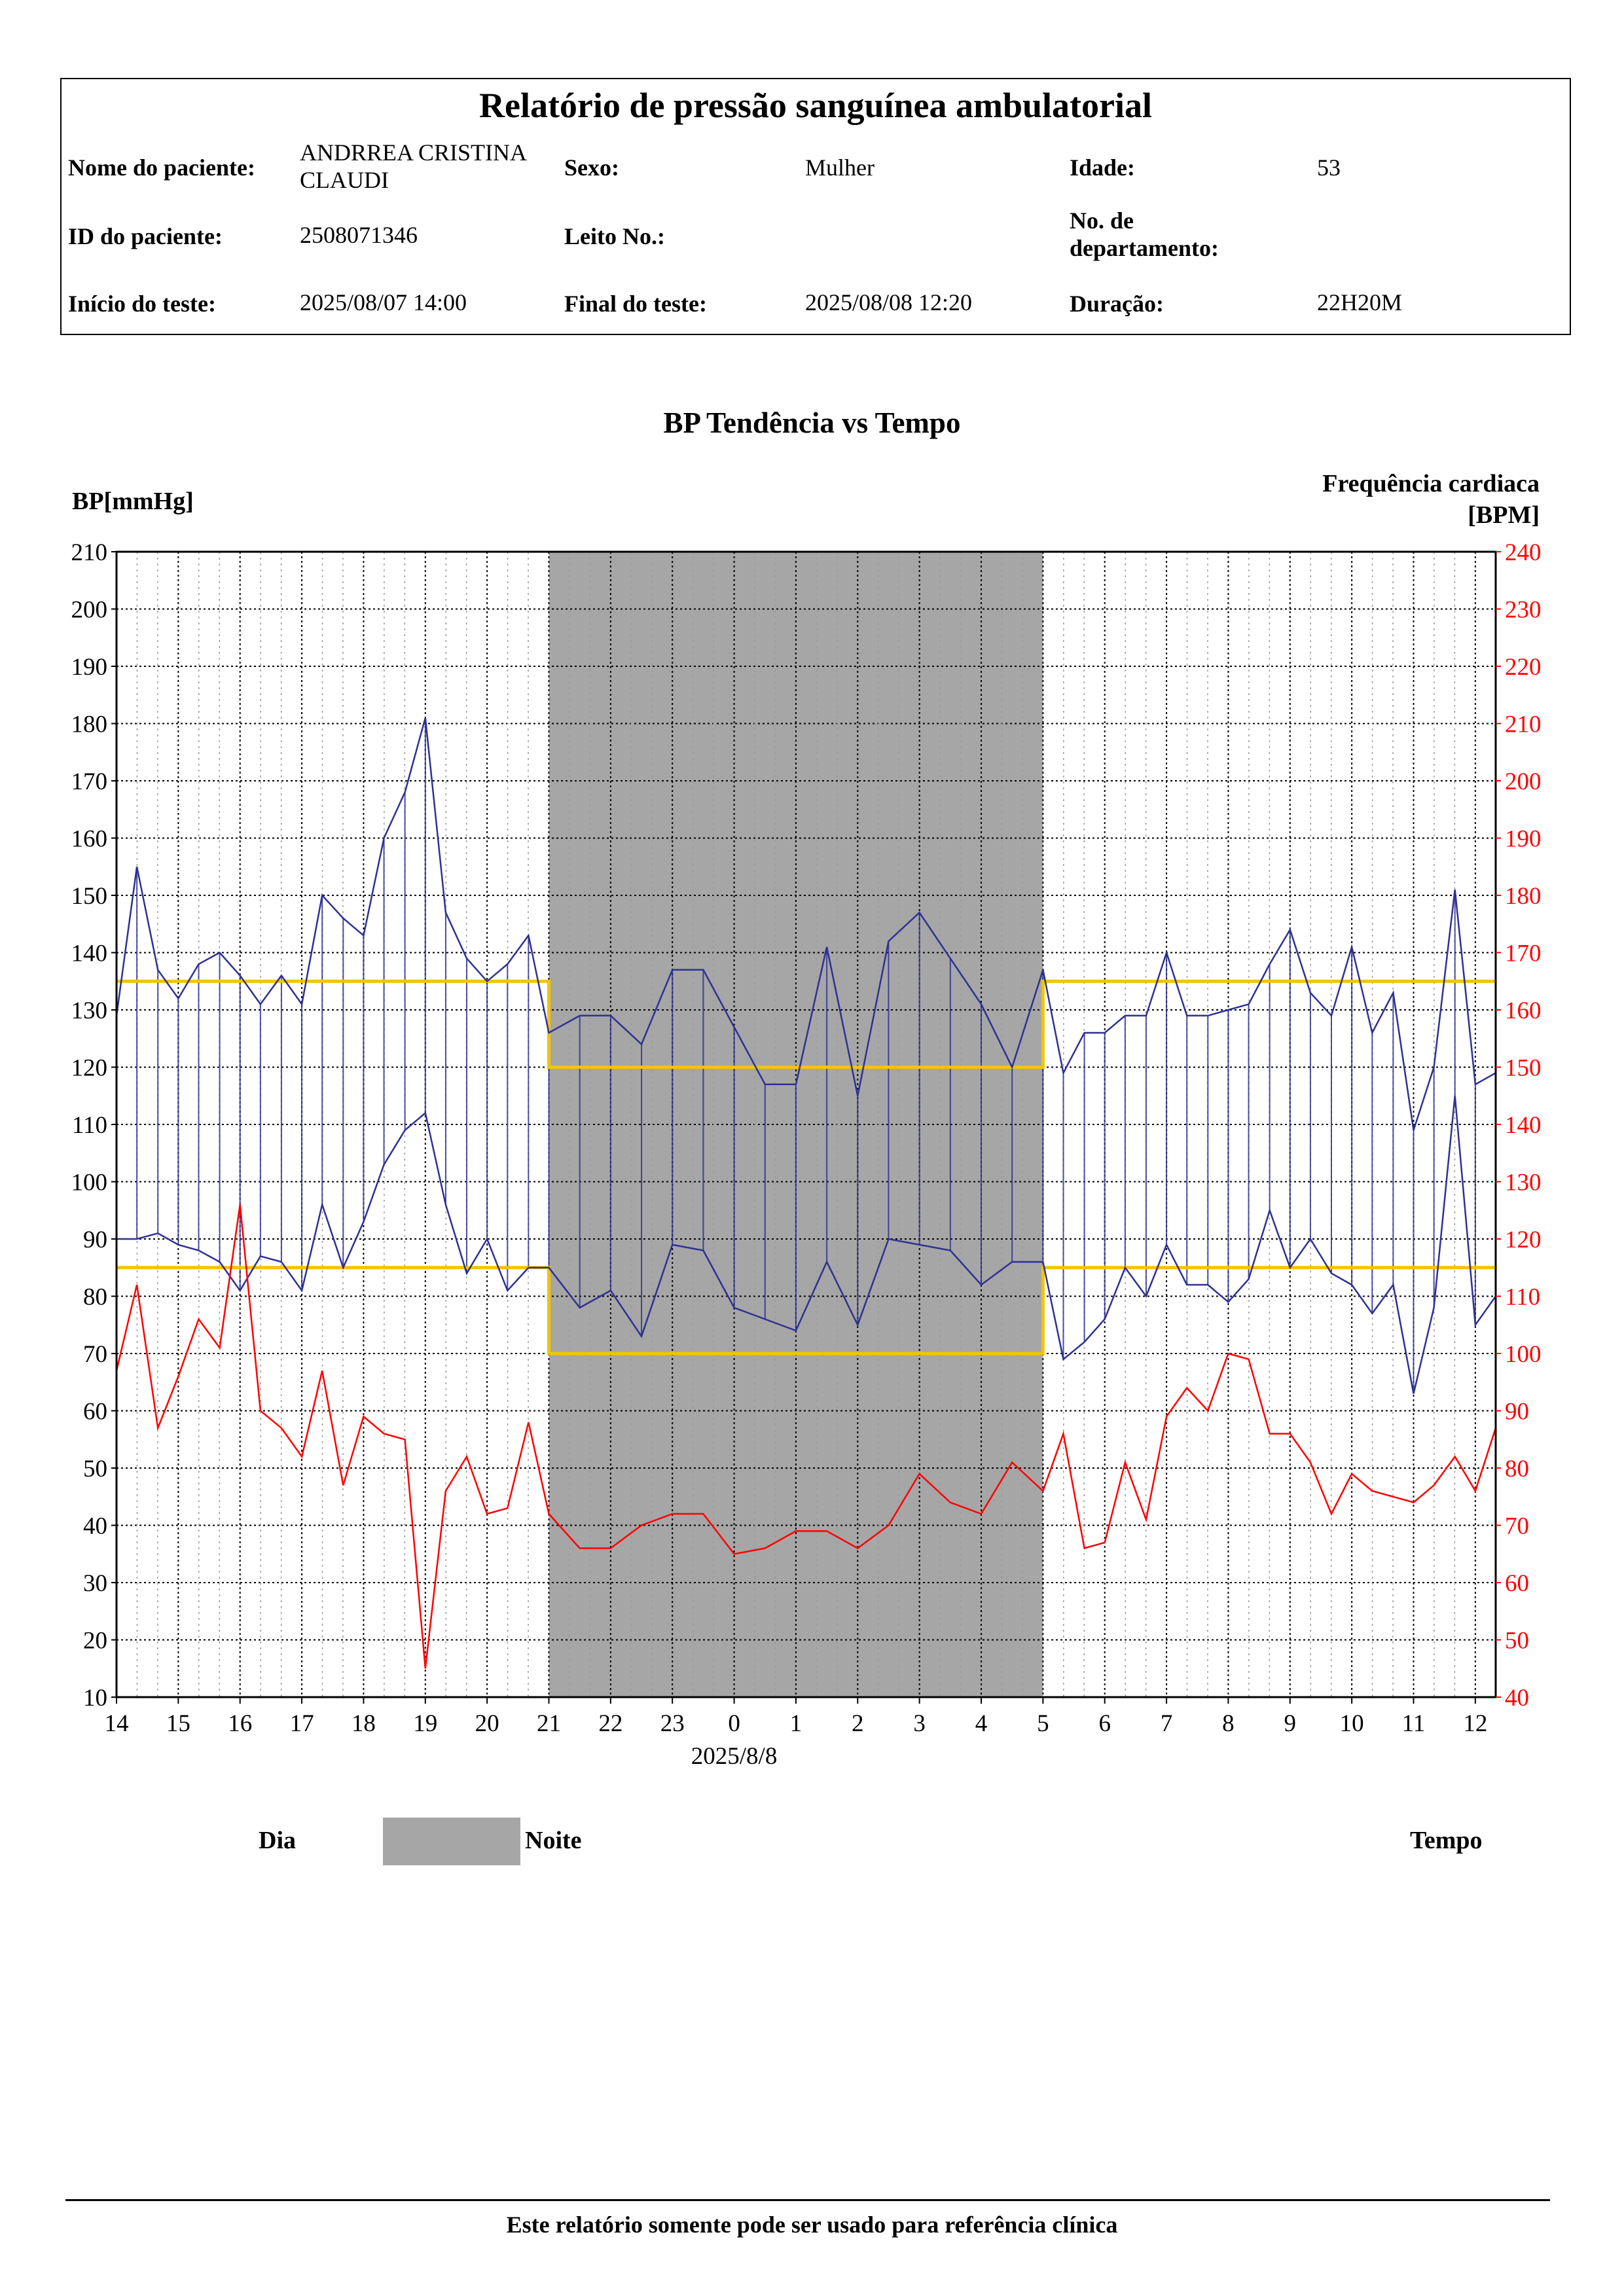 The height and width of the screenshot is (2296, 1624). What do you see at coordinates (1352, 1723) in the screenshot?
I see `x-tick-label: 10` at bounding box center [1352, 1723].